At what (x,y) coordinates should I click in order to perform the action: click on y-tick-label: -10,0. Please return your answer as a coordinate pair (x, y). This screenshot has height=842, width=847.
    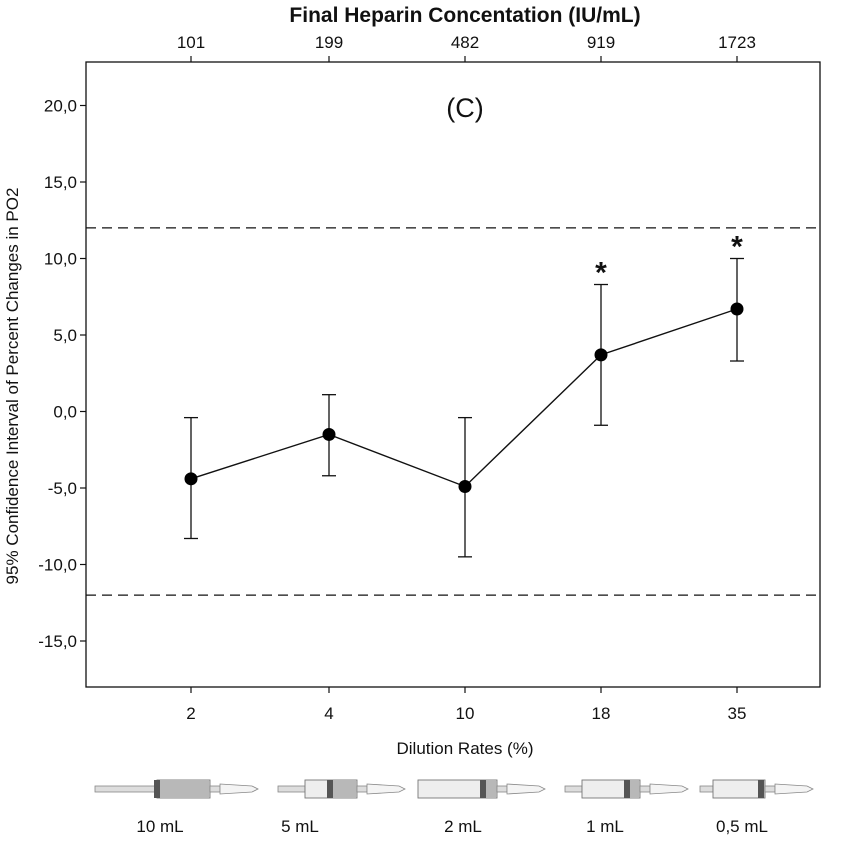
    Looking at the image, I should click on (57, 565).